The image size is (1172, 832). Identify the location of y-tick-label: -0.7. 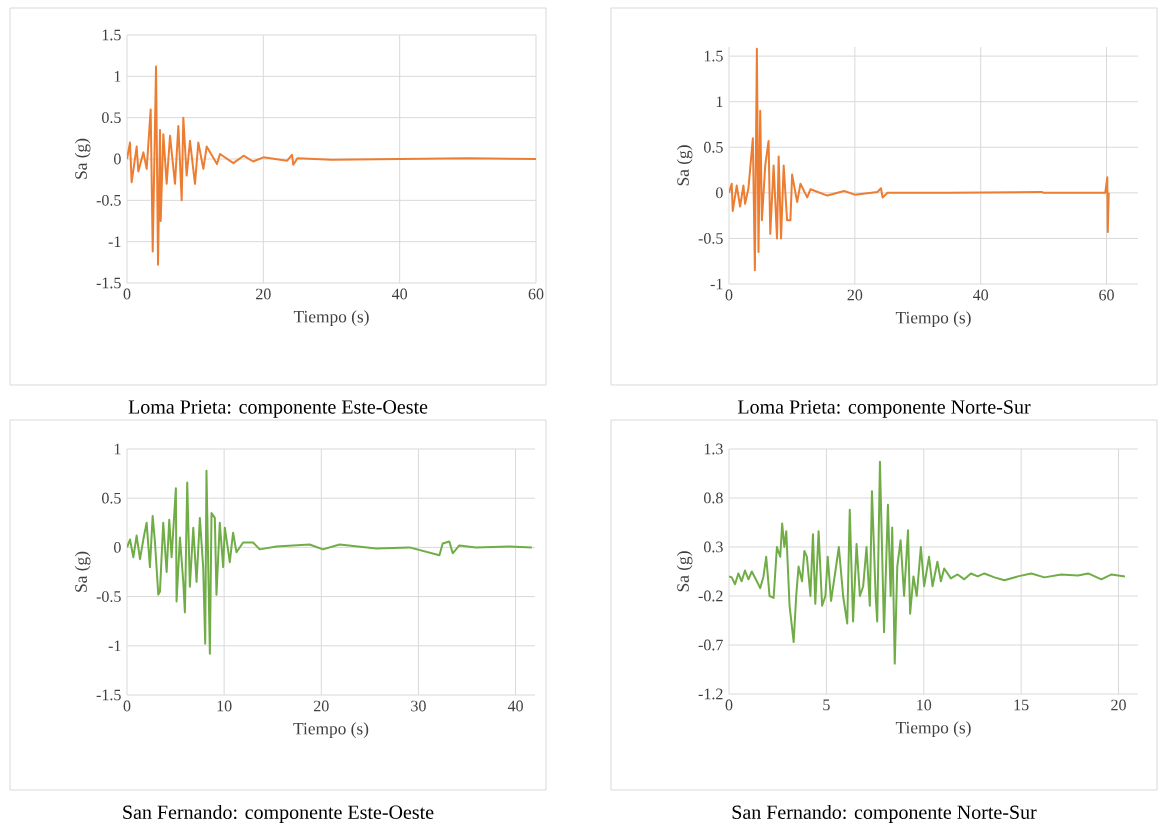
(710, 645).